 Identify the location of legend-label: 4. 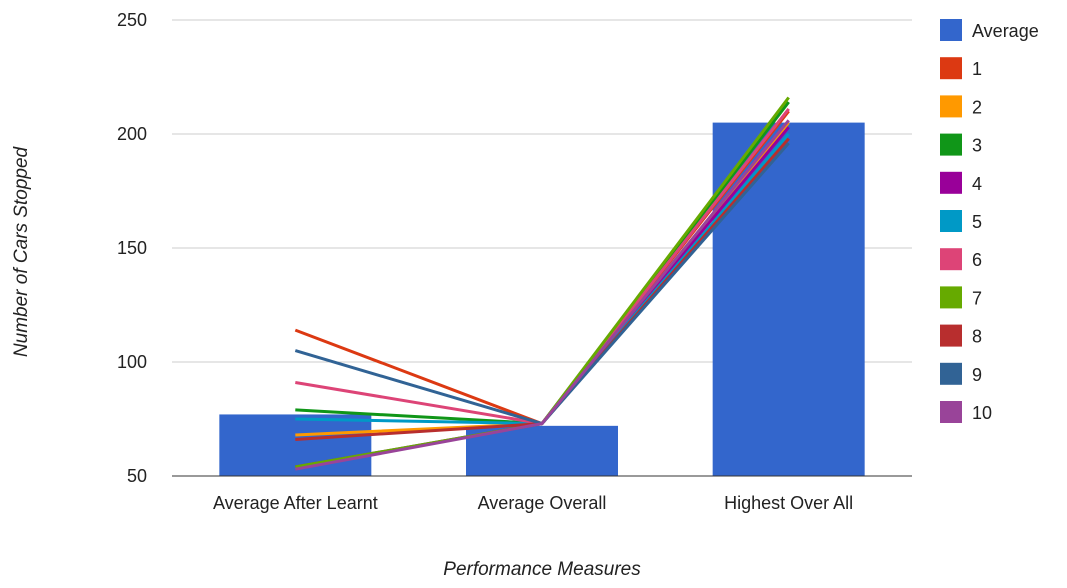
(977, 184).